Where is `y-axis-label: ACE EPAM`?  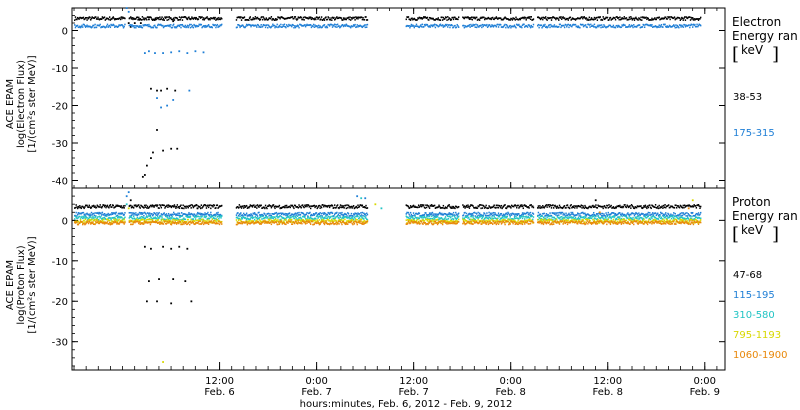 y-axis-label: ACE EPAM is located at coordinates (10, 285).